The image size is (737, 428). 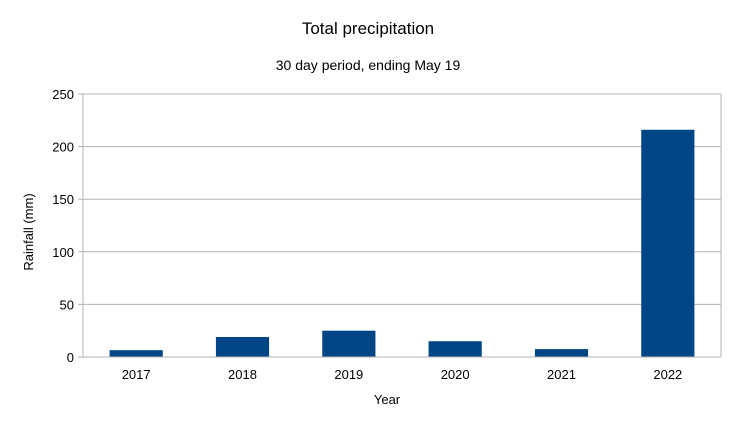 I want to click on y-axis-label: Rainfall (mm), so click(x=28, y=231).